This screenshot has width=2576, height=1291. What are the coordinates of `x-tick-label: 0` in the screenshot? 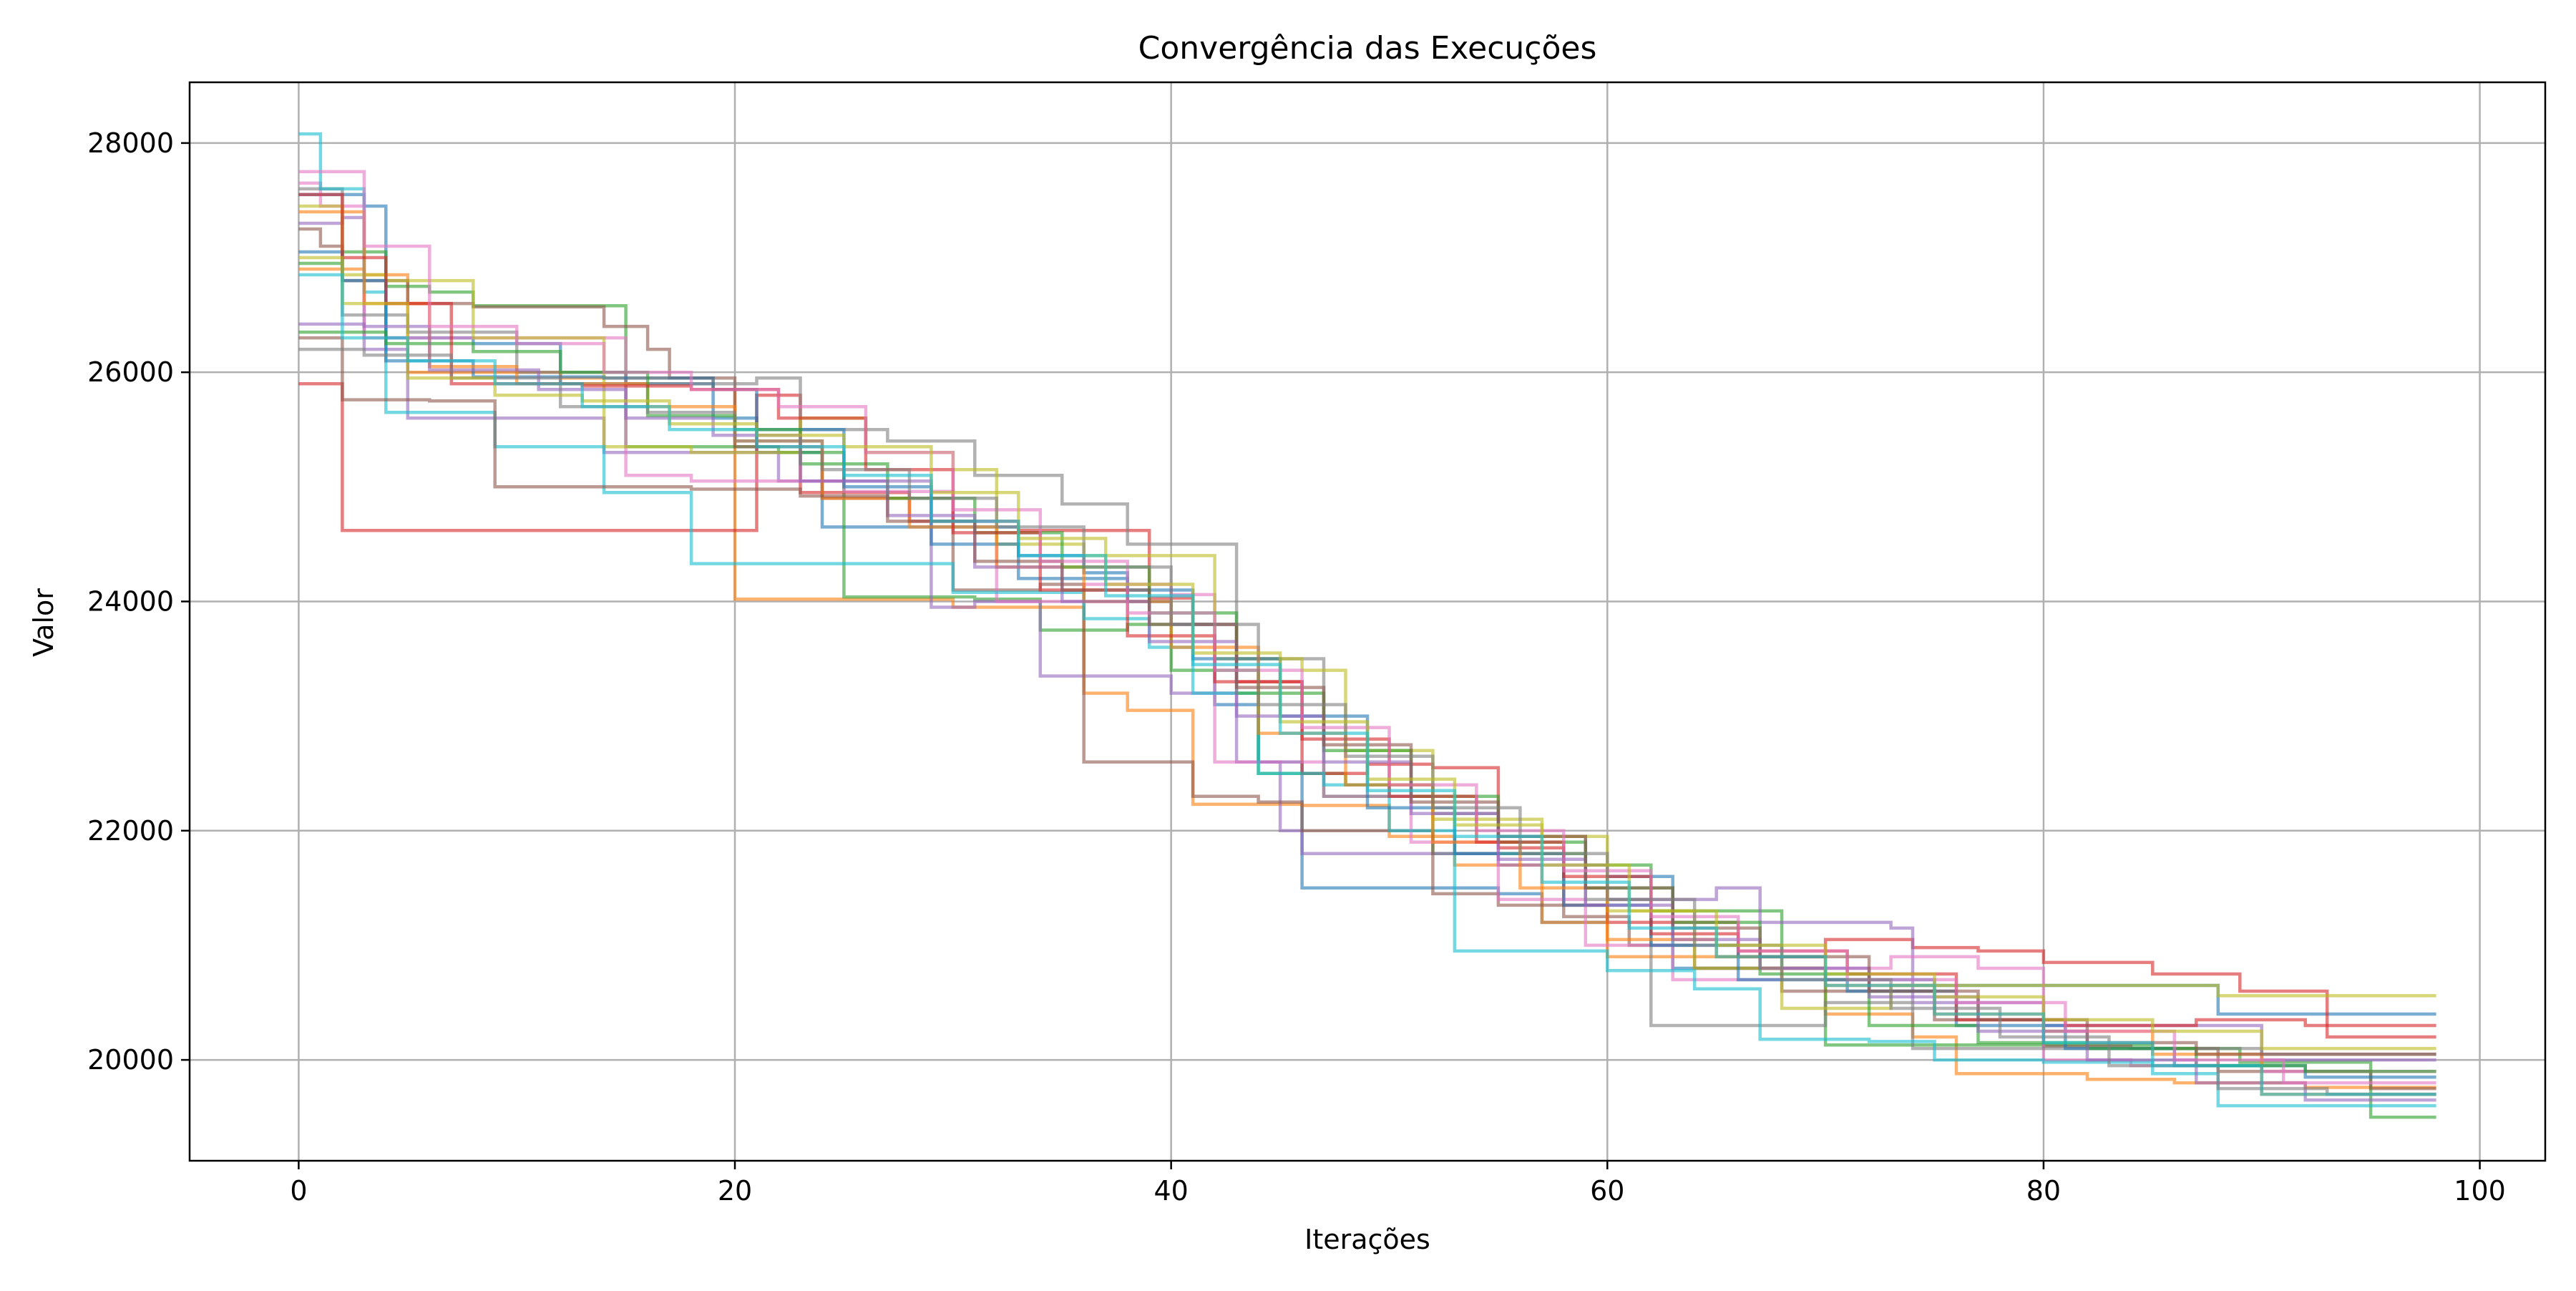 It's located at (298, 1191).